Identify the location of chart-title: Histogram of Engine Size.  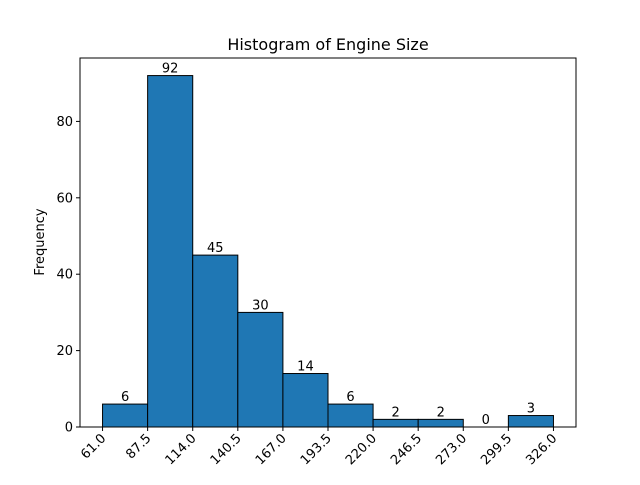
(327, 44).